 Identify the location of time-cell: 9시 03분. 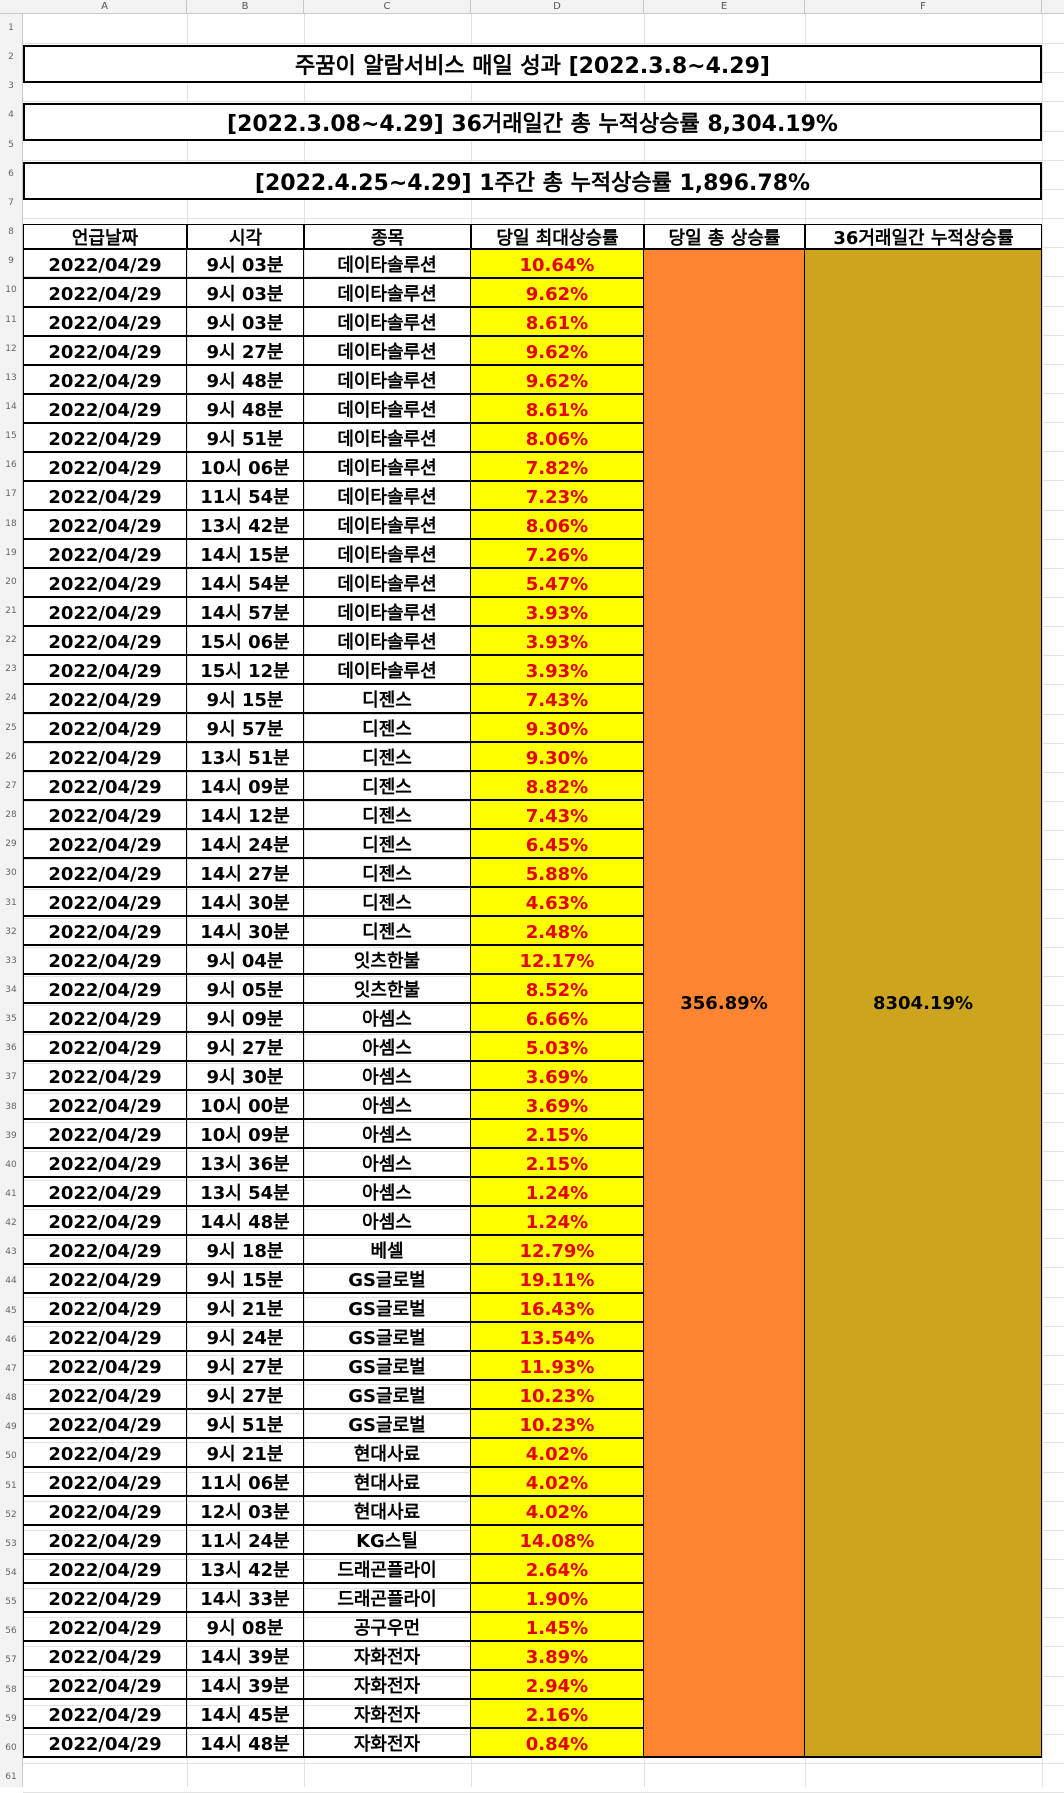
(245, 294).